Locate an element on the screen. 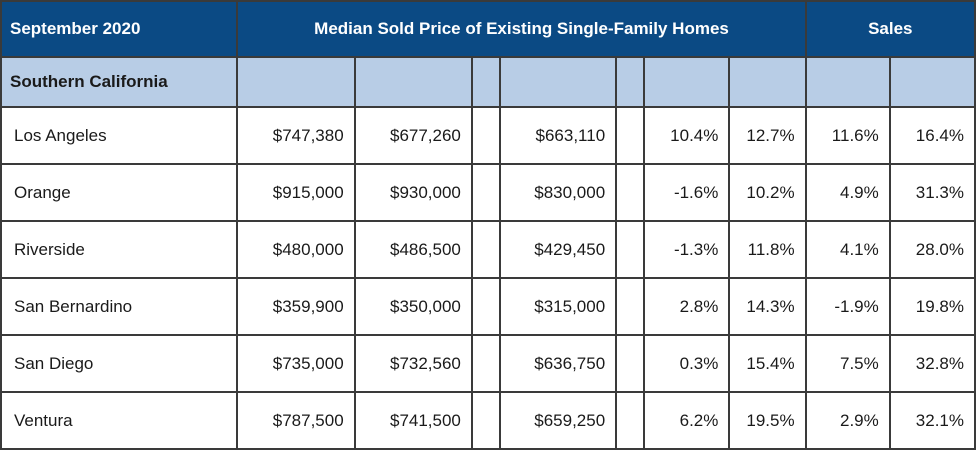 This screenshot has height=458, width=977. sales-change-cell: 32.1% is located at coordinates (932, 420).